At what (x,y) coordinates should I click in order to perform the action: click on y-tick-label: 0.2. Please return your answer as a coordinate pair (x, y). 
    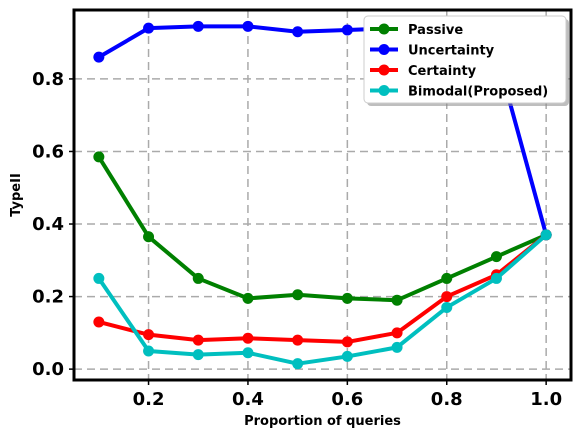
    Looking at the image, I should click on (48, 297).